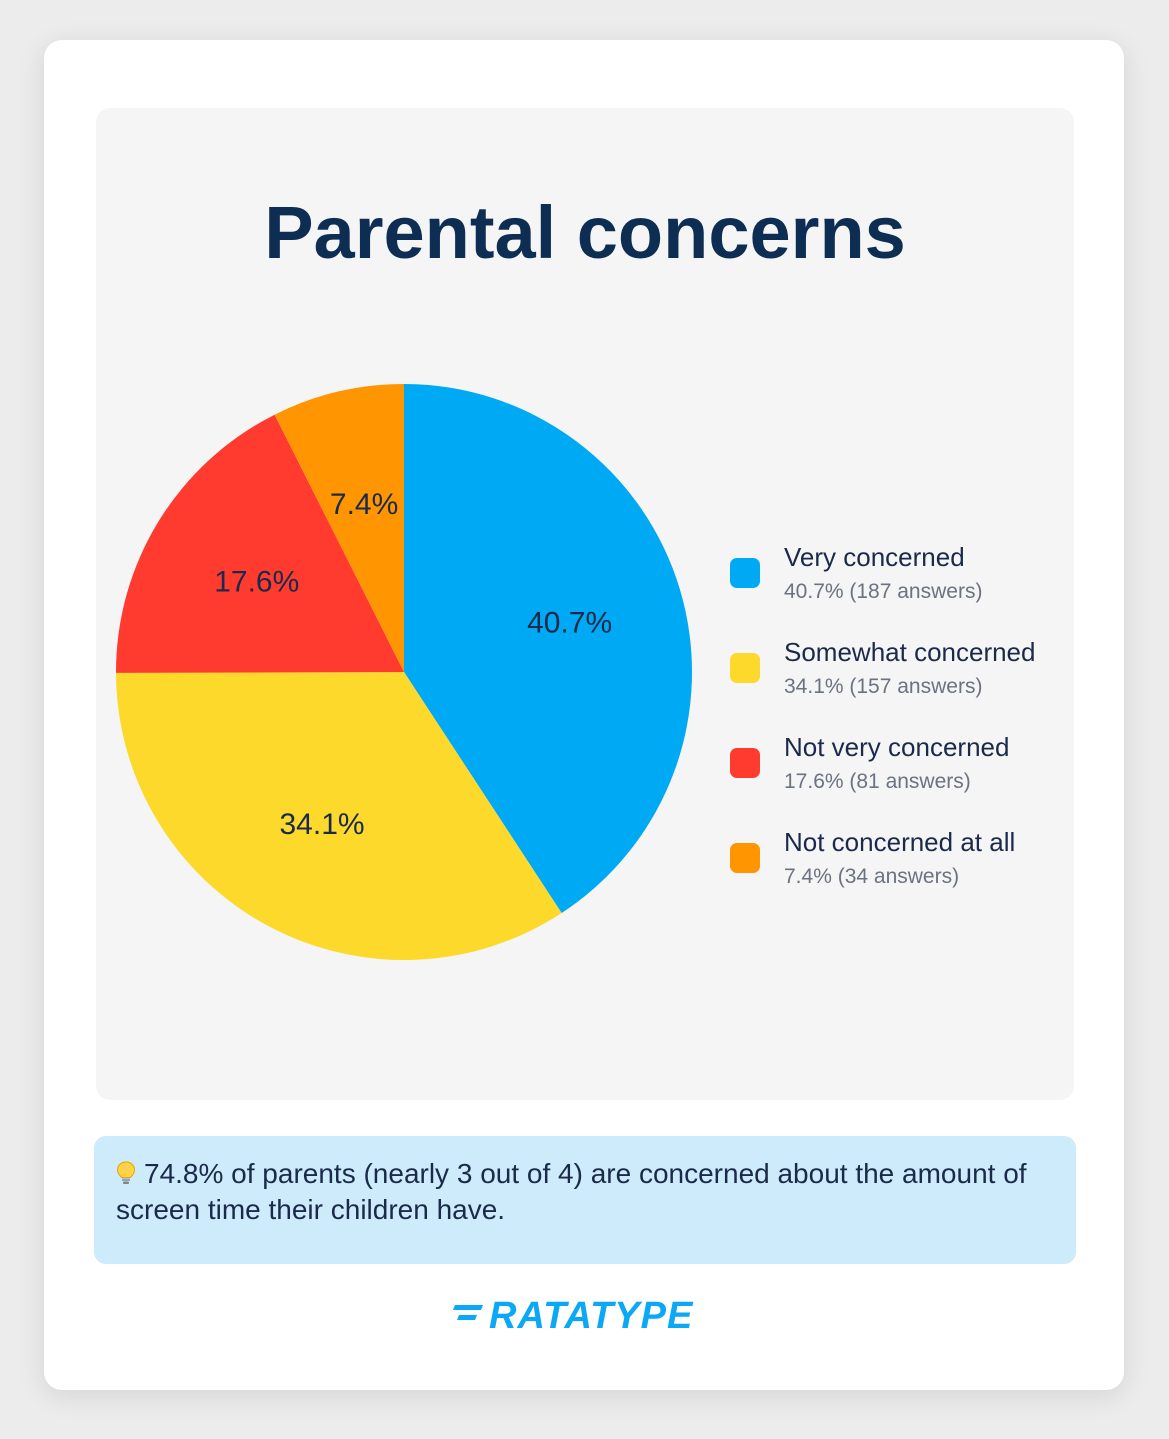 This screenshot has width=1169, height=1439. What do you see at coordinates (900, 842) in the screenshot?
I see `legend-label: Not concerned at all` at bounding box center [900, 842].